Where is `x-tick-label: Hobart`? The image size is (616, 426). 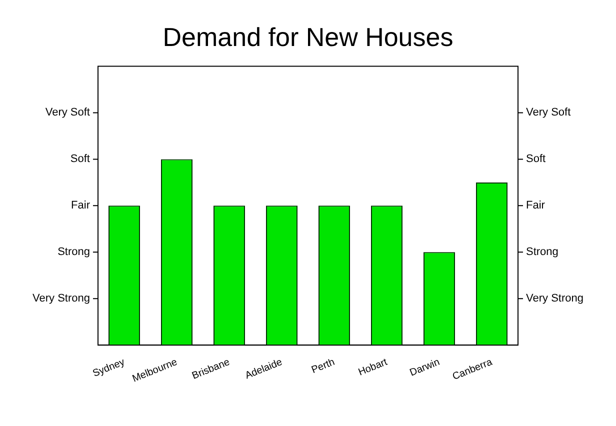 x-tick-label: Hobart is located at coordinates (373, 367).